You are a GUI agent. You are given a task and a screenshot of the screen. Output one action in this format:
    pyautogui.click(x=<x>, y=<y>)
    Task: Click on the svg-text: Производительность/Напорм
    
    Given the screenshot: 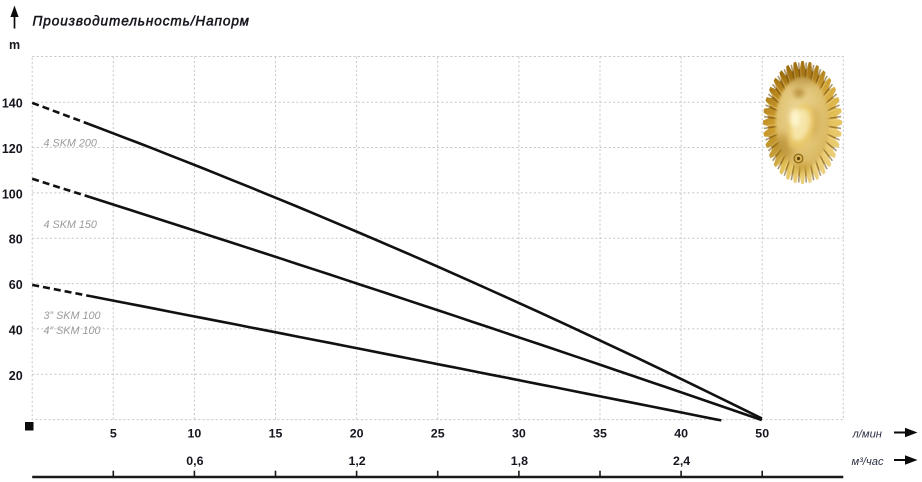 What is the action you would take?
    pyautogui.click(x=141, y=21)
    